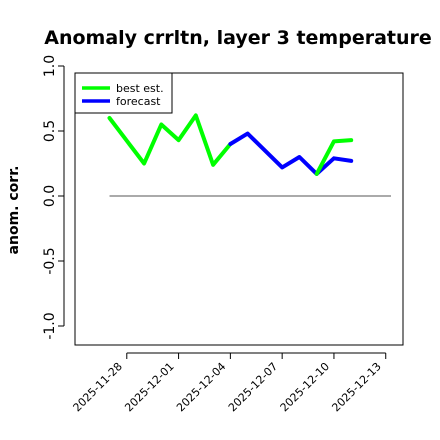  Describe the element at coordinates (98, 387) in the screenshot. I see `x-tick-label: 2025-11-28` at that location.